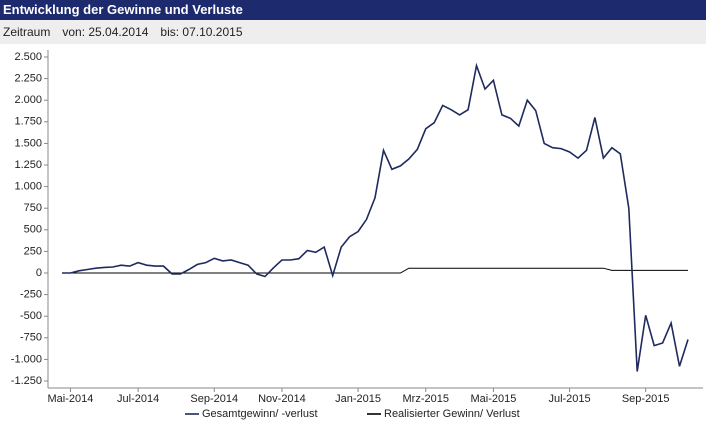 This screenshot has height=427, width=706. I want to click on y-tick-label: 2.000, so click(28, 100).